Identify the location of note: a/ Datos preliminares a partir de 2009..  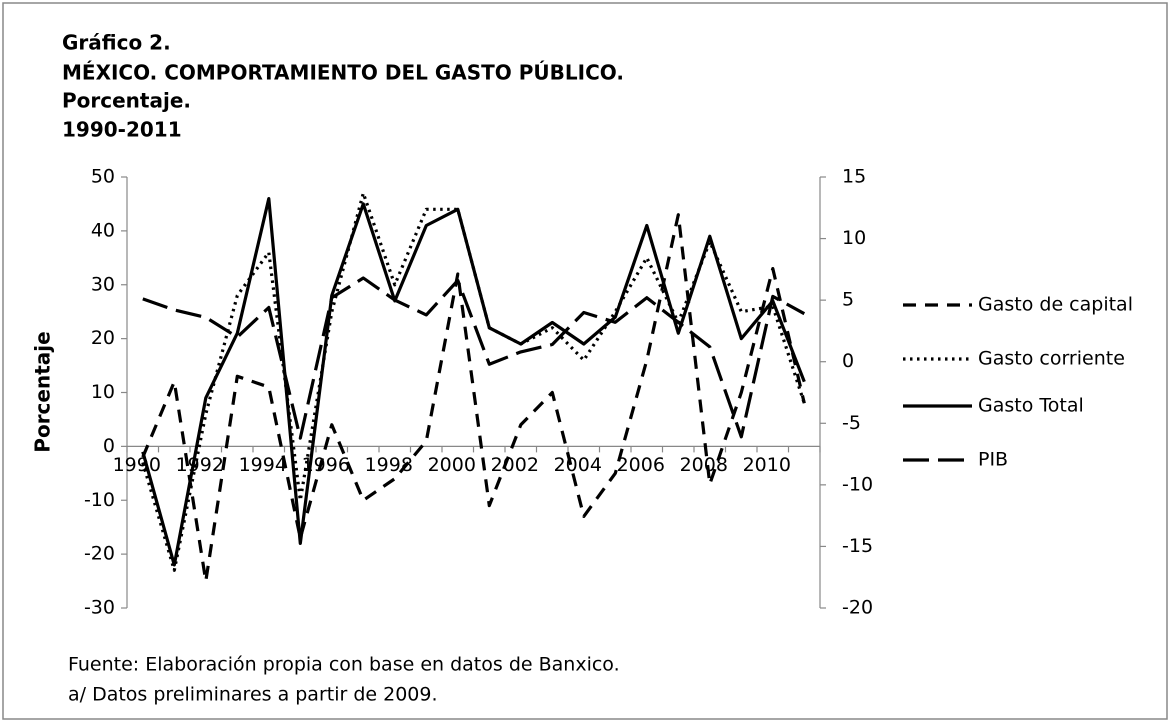
(253, 695).